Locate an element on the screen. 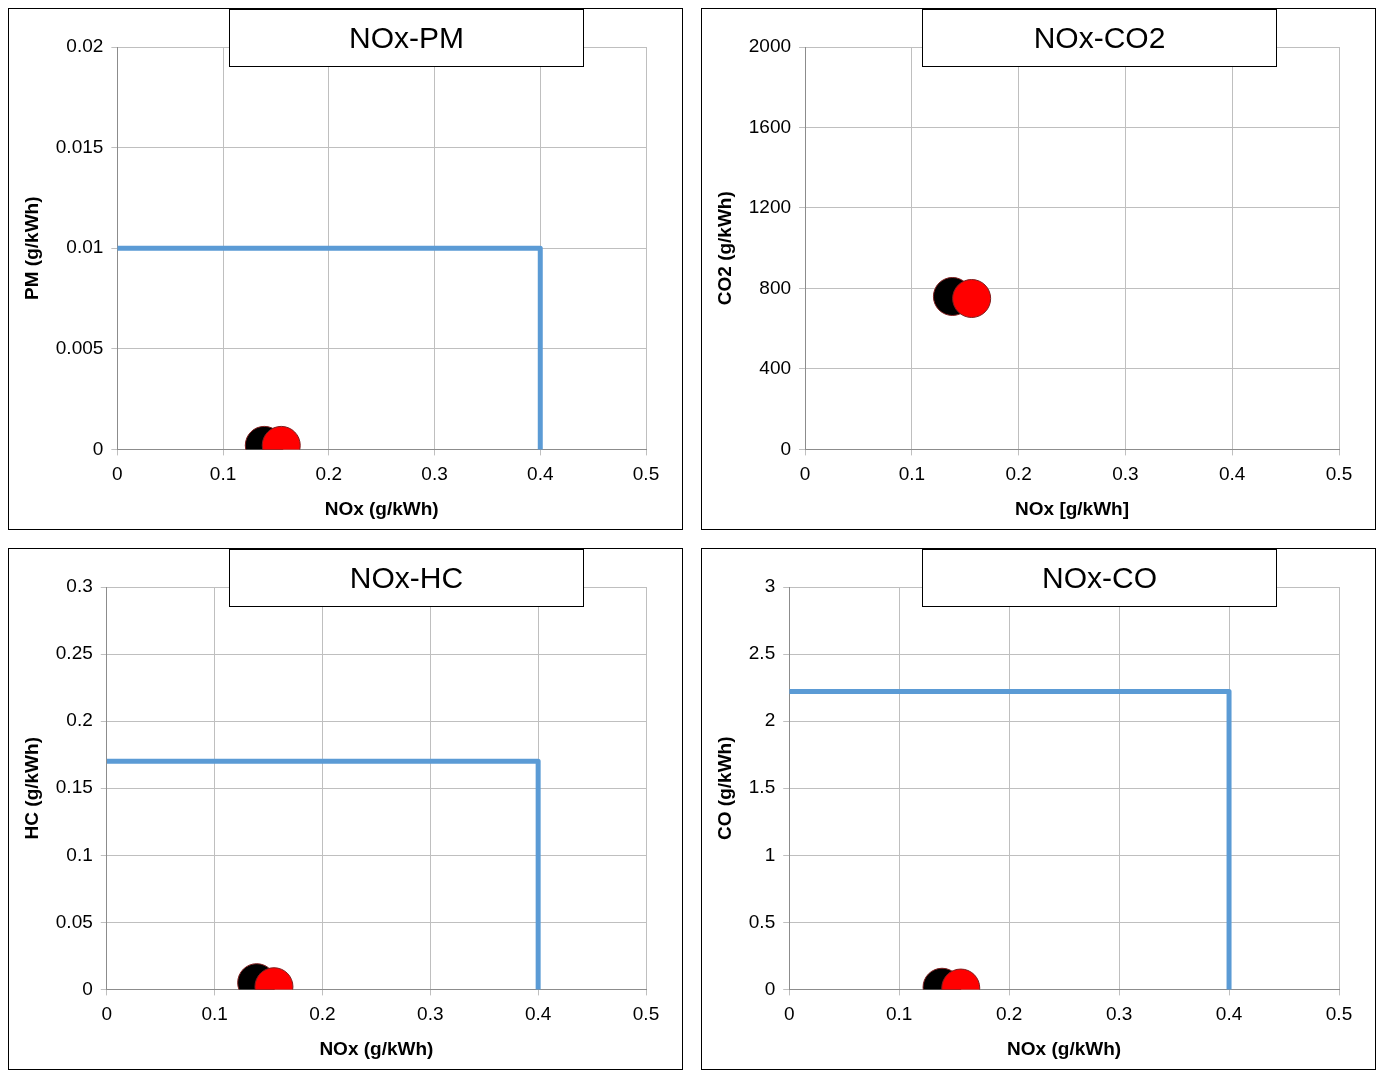 This screenshot has height=1090, width=1377. y-tick-label: 1 is located at coordinates (770, 854).